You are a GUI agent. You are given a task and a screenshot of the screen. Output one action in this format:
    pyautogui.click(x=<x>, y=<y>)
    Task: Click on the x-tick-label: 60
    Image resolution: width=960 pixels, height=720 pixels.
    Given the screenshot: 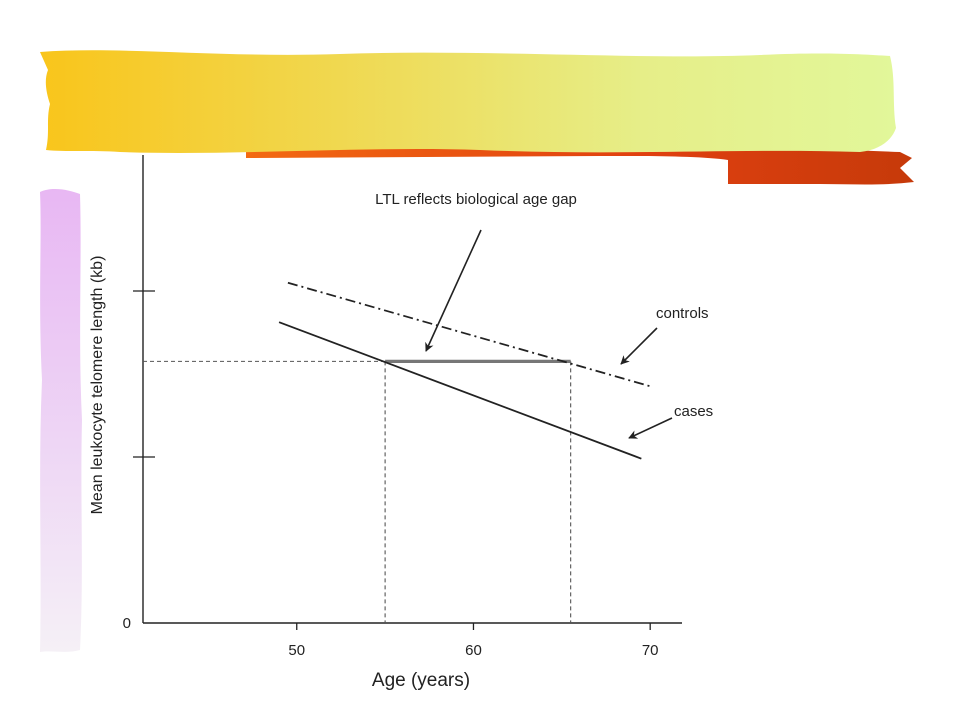 What is the action you would take?
    pyautogui.click(x=473, y=650)
    